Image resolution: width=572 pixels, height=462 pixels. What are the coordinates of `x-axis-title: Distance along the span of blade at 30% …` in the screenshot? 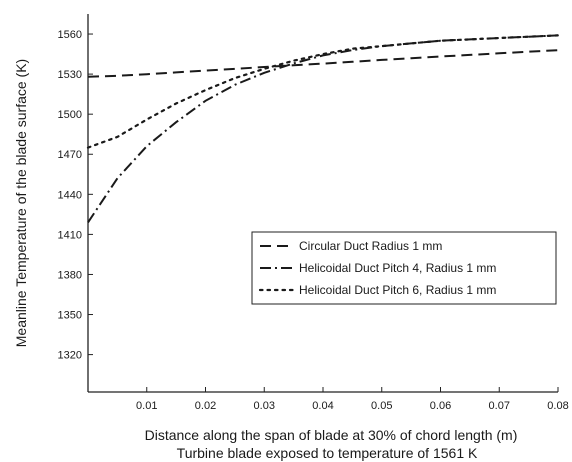 It's located at (331, 435).